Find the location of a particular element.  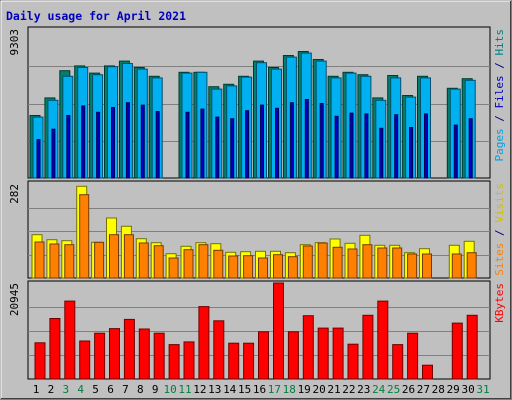

x-tick-label-day-8: 8 is located at coordinates (140, 389).